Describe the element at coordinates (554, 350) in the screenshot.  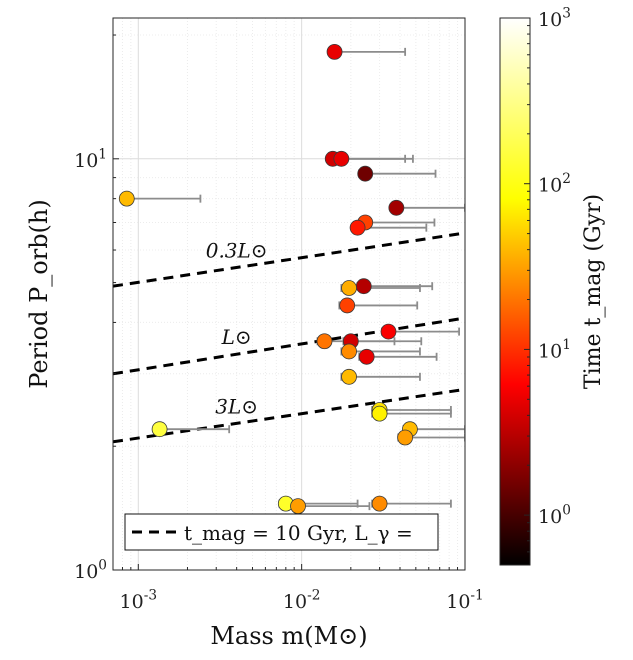
I see `colorbar-tick-label: 10¹` at that location.